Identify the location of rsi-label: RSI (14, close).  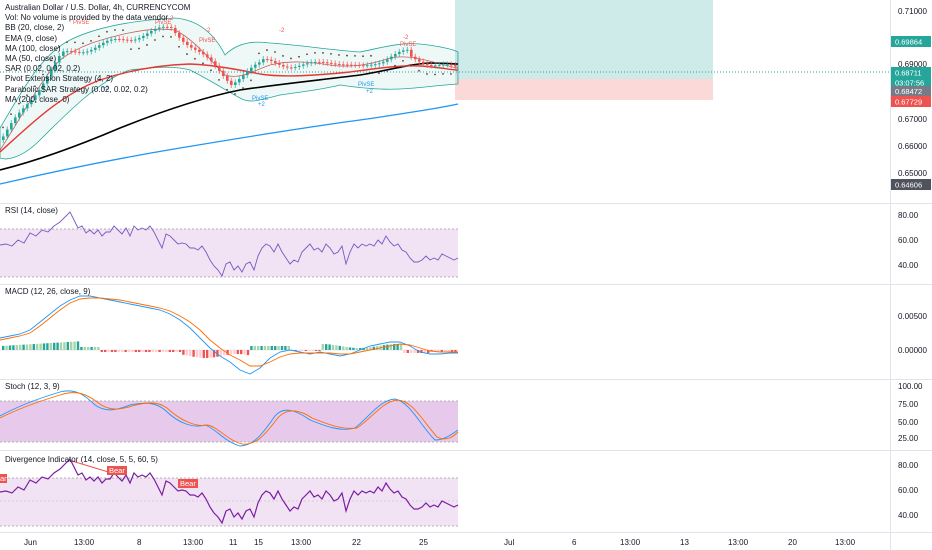
(31, 210).